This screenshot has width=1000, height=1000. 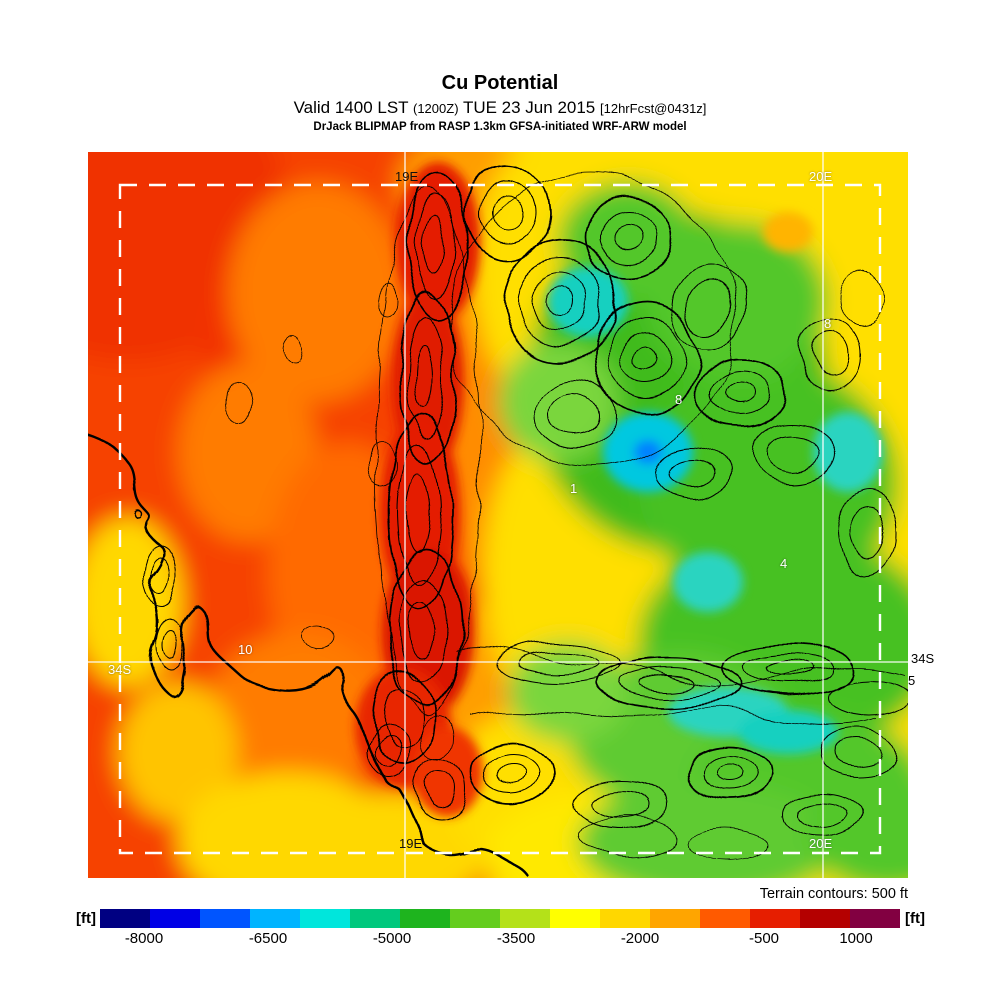 What do you see at coordinates (529, 107) in the screenshot?
I see `valid-date: TUE 23 Jun 2015` at bounding box center [529, 107].